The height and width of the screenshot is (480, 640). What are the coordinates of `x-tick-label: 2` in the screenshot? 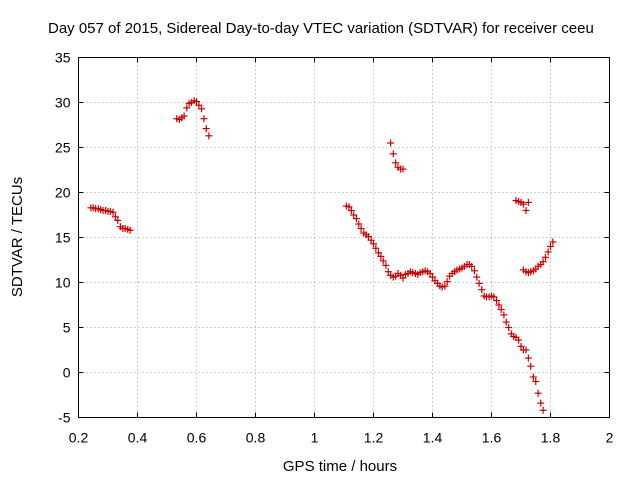 It's located at (610, 438).